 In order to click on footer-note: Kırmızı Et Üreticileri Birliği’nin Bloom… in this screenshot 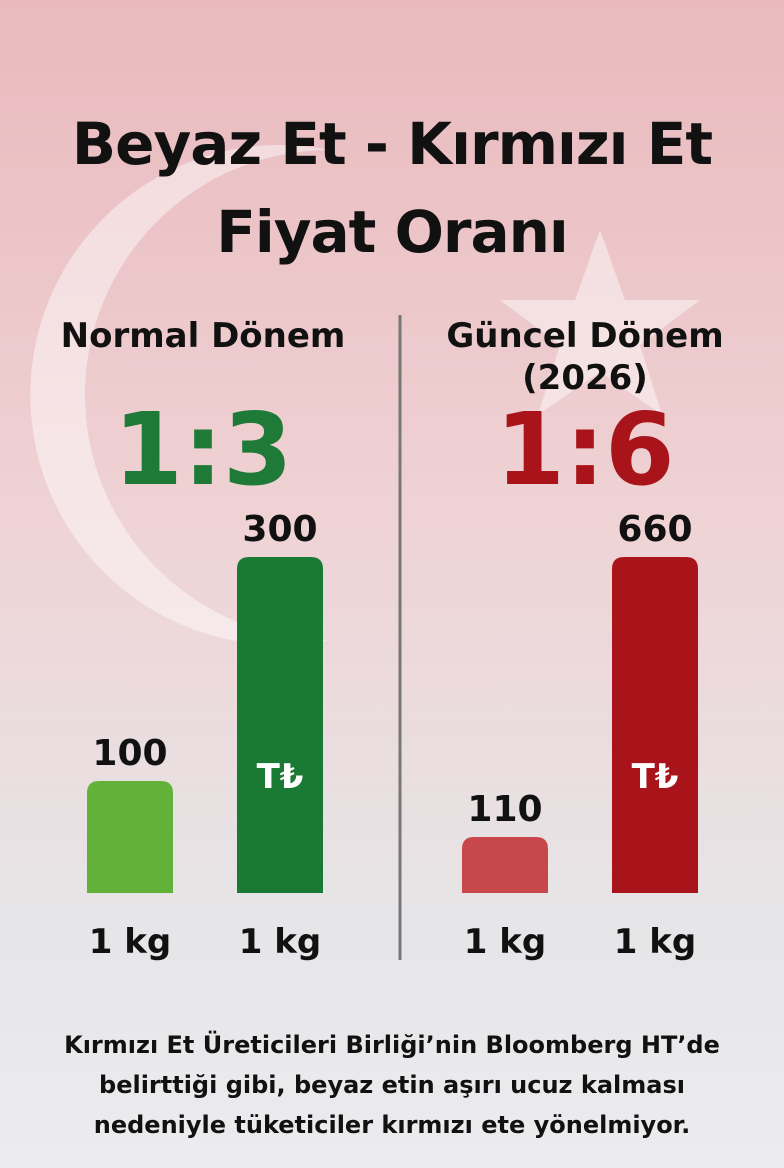, I will do `click(392, 1085)`.